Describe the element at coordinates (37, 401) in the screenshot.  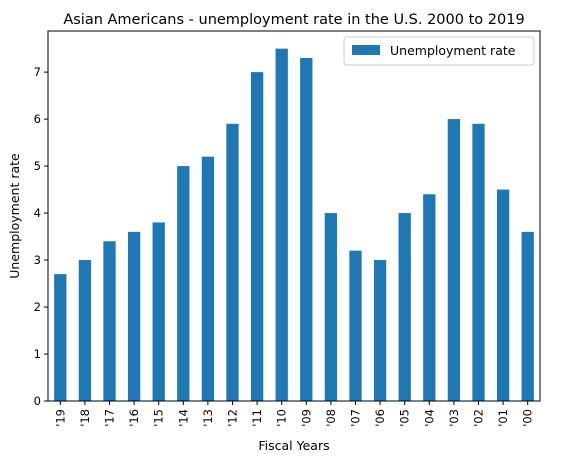
I see `y-tick-label: 0` at that location.